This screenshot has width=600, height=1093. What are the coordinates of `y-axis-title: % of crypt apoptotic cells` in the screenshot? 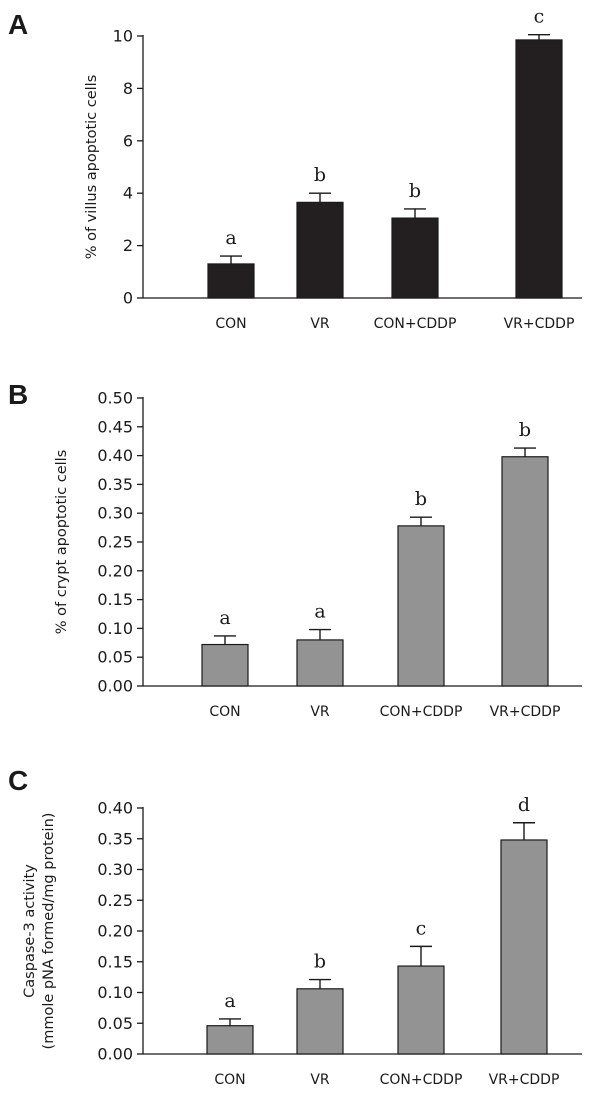 It's located at (62, 542).